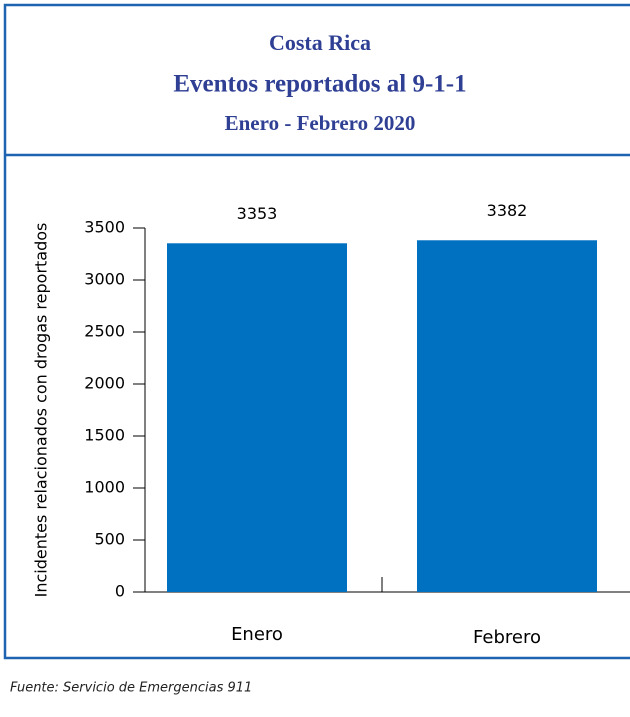 The height and width of the screenshot is (717, 630). I want to click on y-tick-label: 2500, so click(104, 331).